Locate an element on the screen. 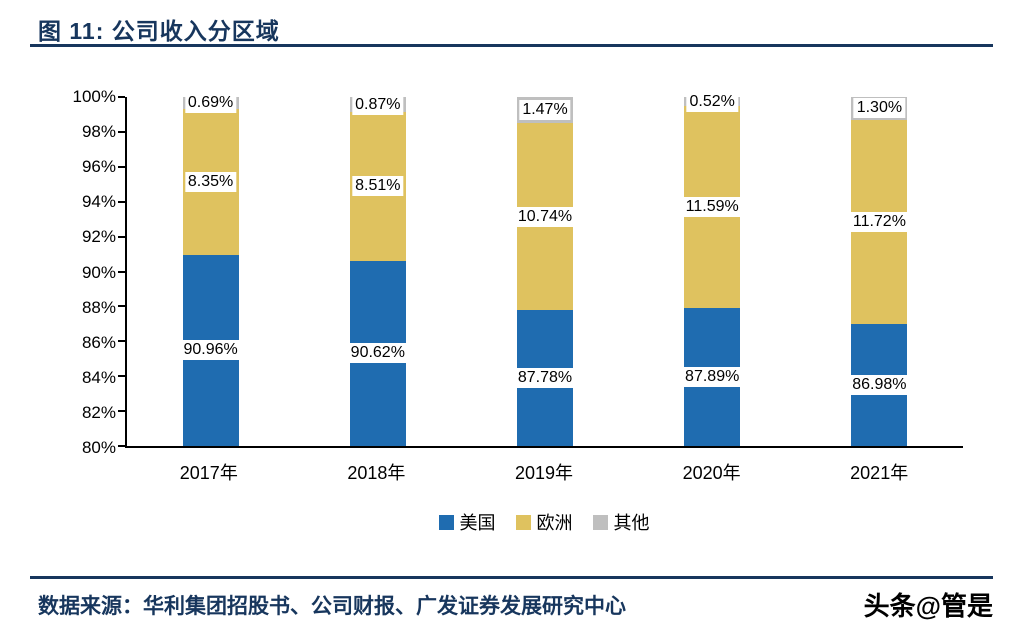 Image resolution: width=1023 pixels, height=626 pixels. data-label-其他: 1.30% is located at coordinates (879, 108).